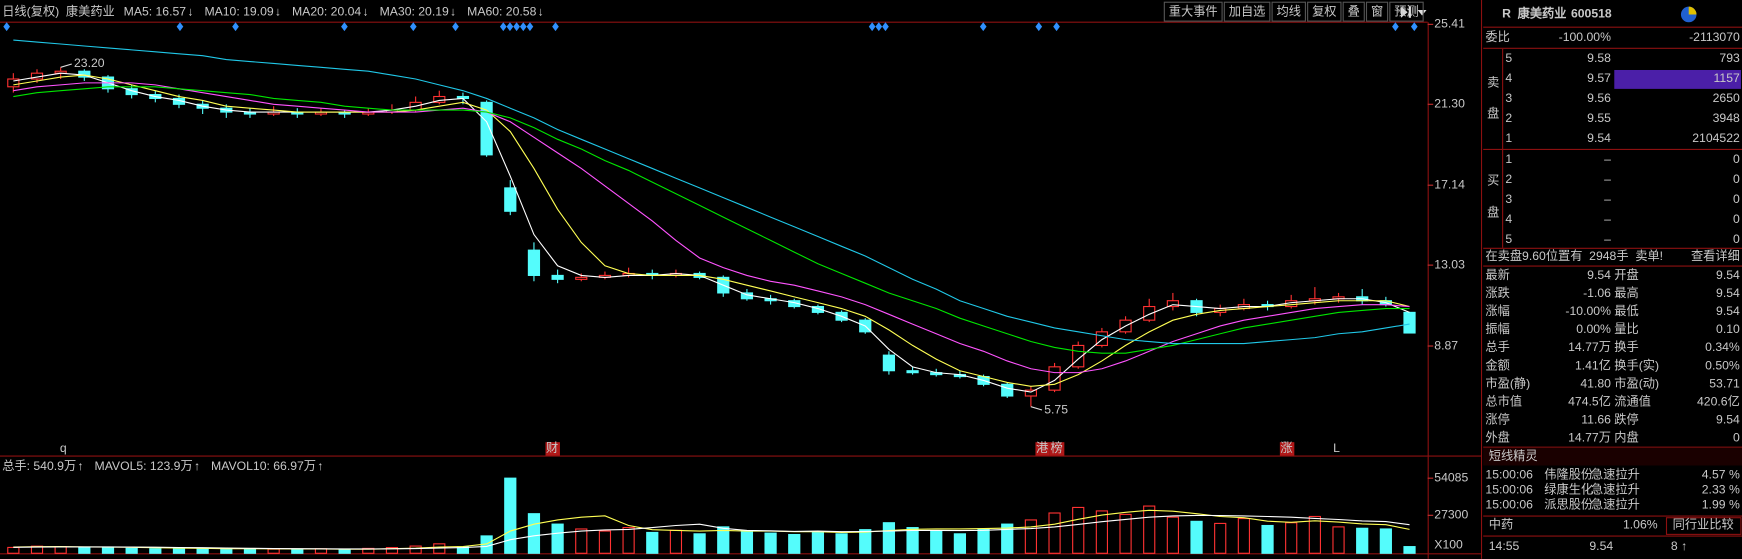 The image size is (1742, 559). Describe the element at coordinates (433, 11) in the screenshot. I see `ma-legend-value: 20.19` at that location.